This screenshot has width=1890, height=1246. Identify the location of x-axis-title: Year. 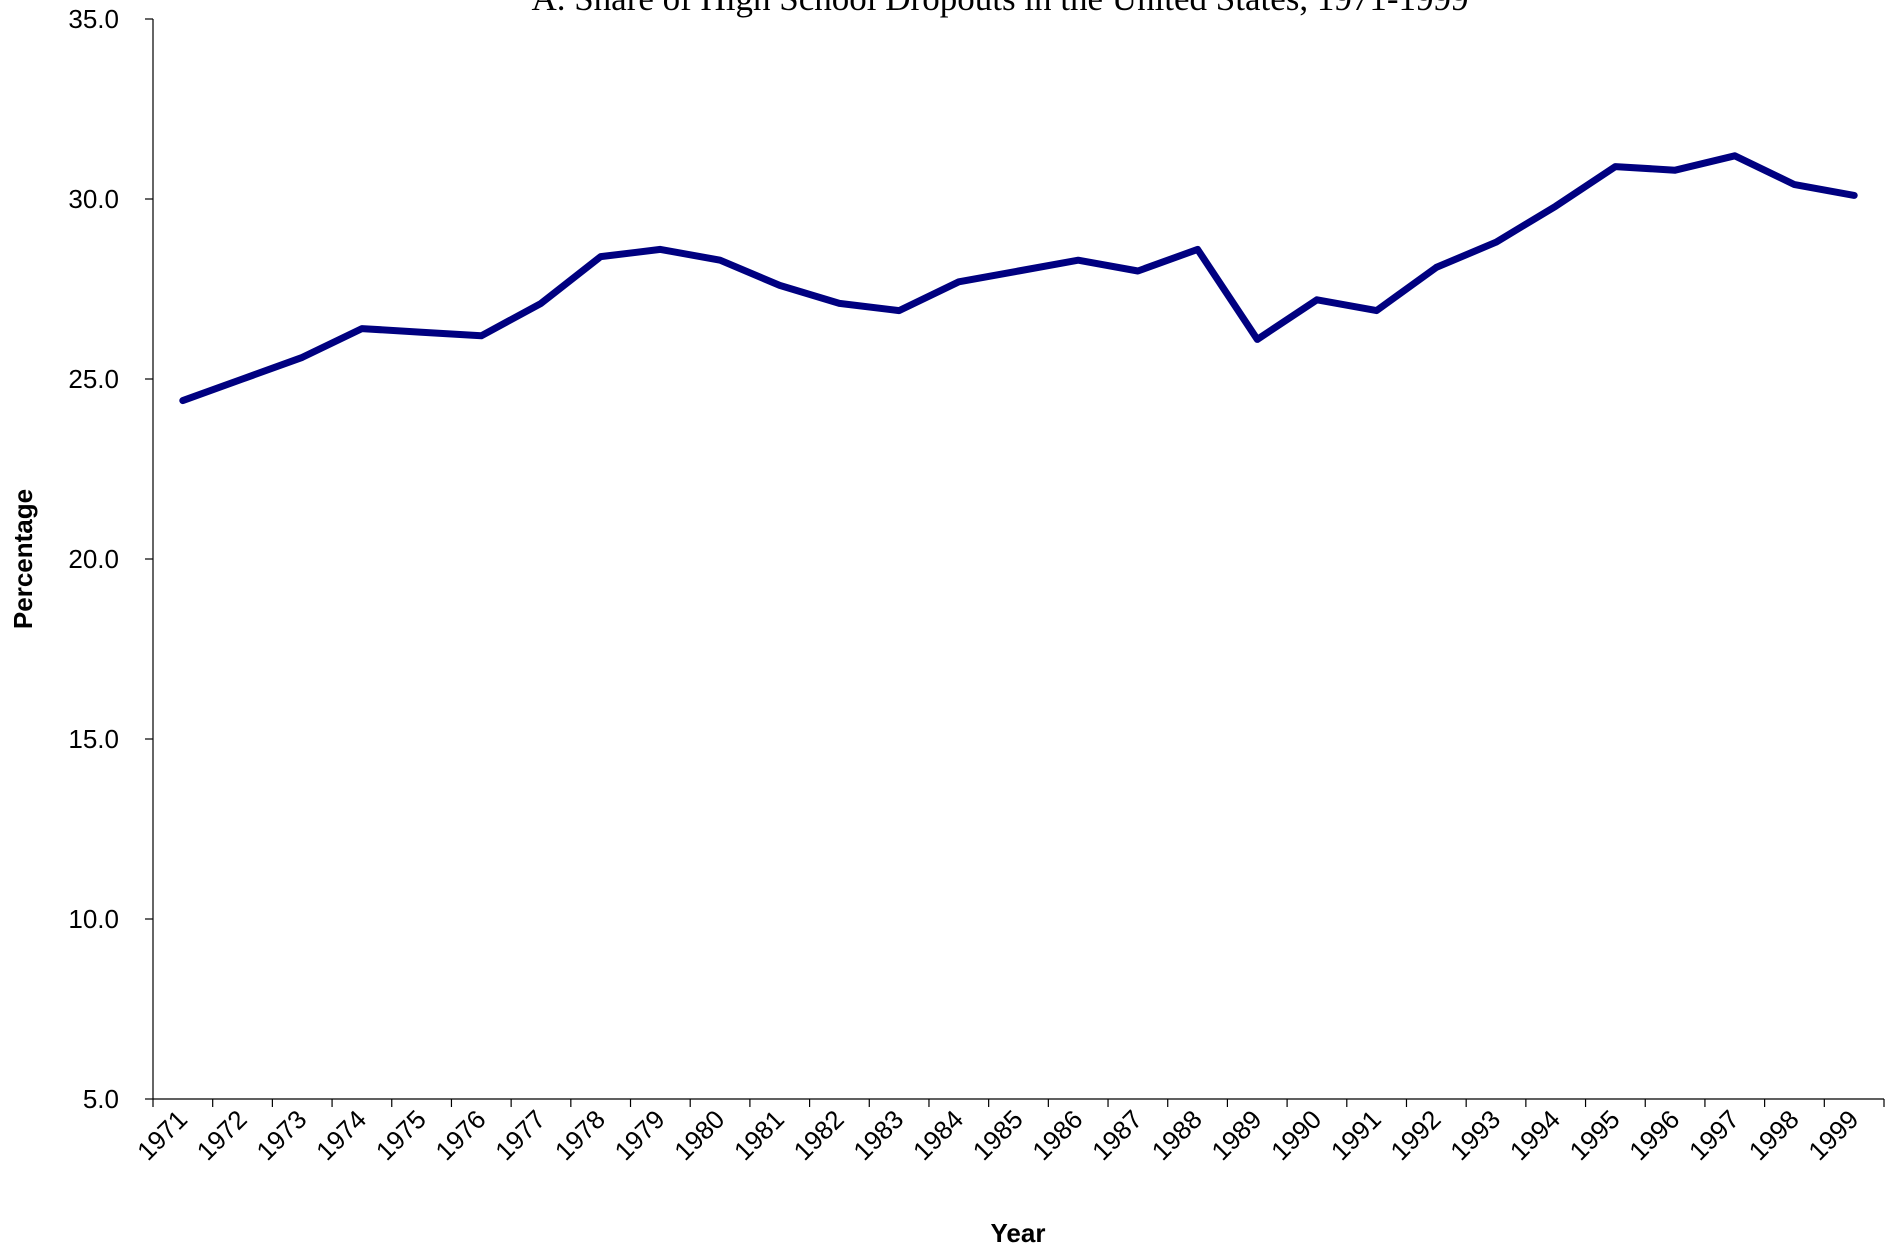
(1018, 1232).